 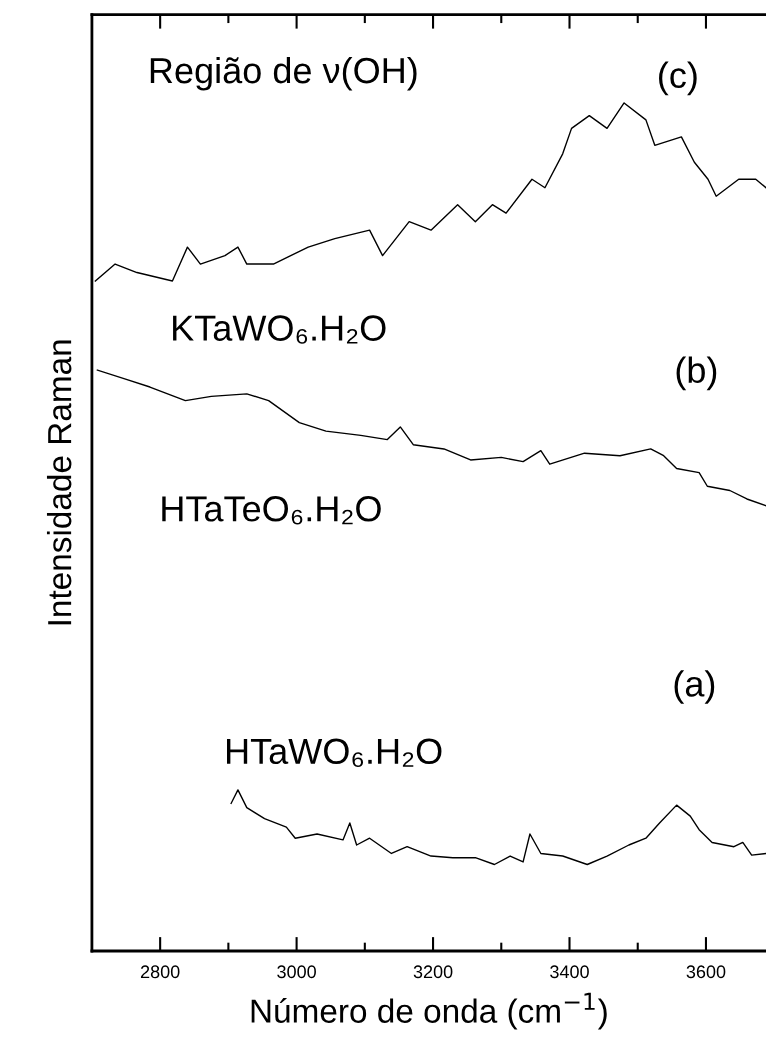 What do you see at coordinates (59, 482) in the screenshot?
I see `y-axis-title: Intensidade Raman` at bounding box center [59, 482].